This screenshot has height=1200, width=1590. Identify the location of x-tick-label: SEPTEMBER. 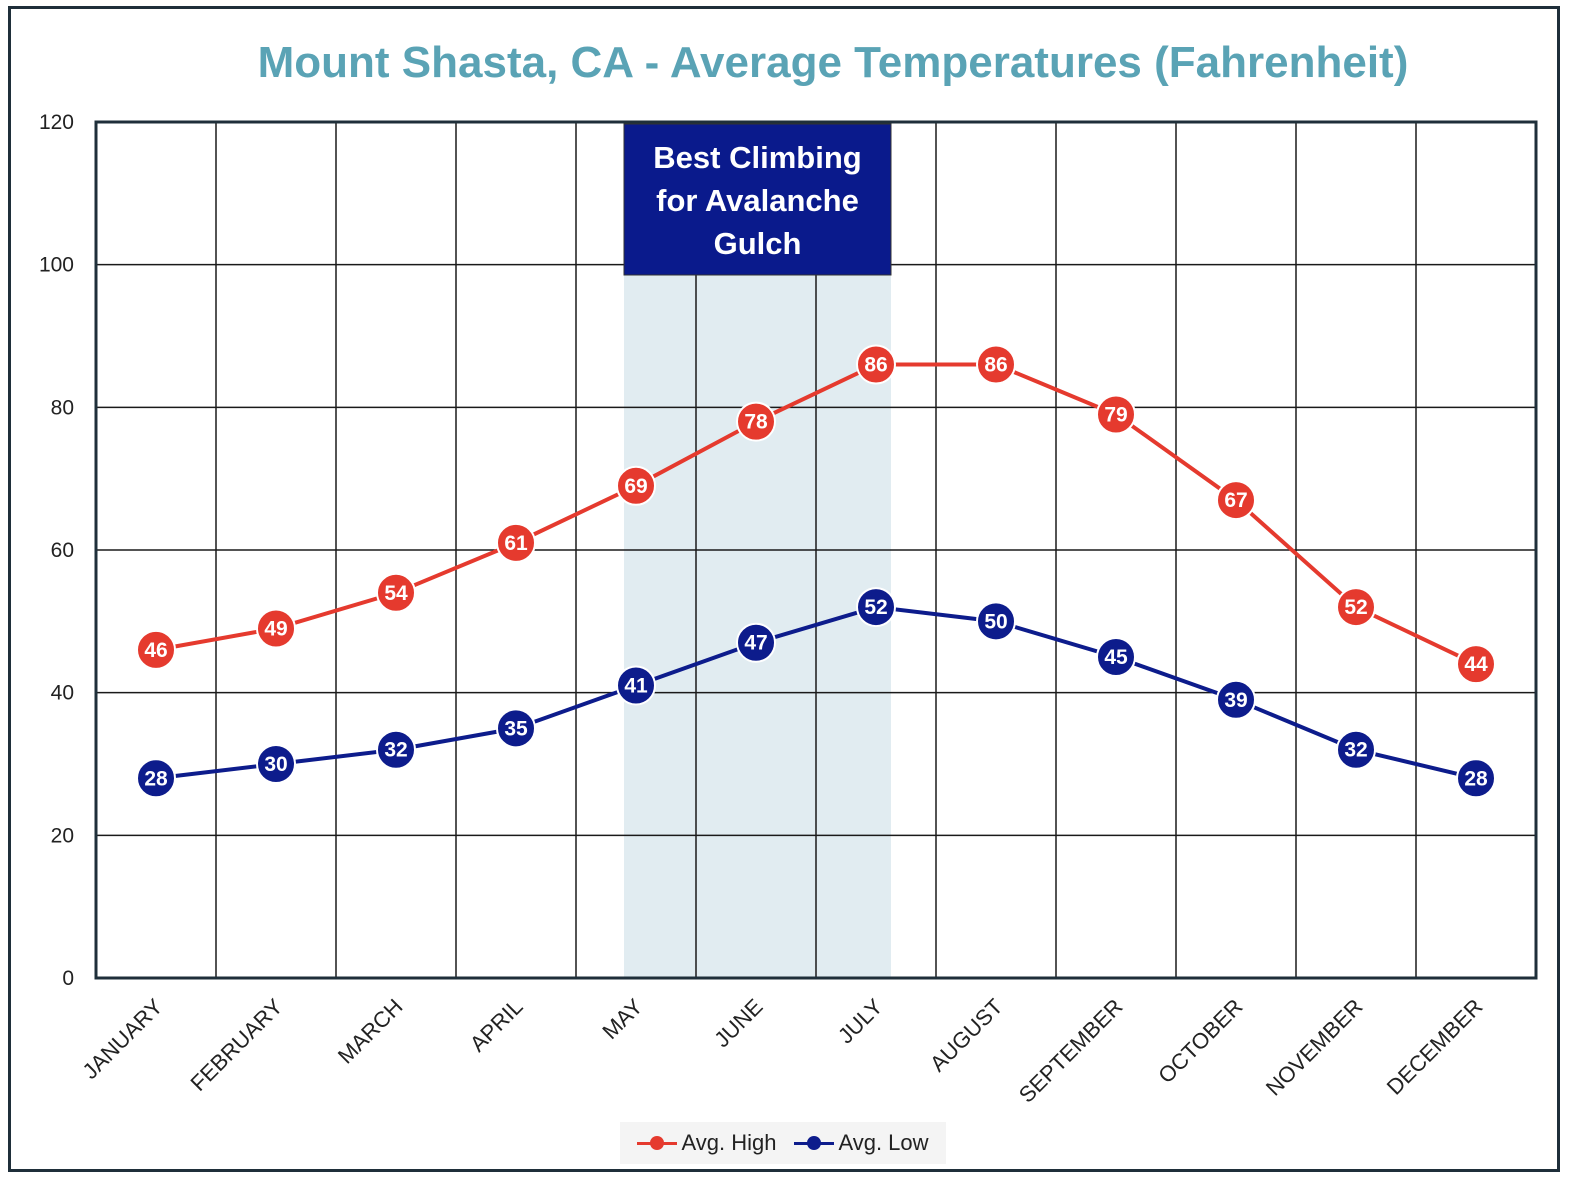
(1071, 1051).